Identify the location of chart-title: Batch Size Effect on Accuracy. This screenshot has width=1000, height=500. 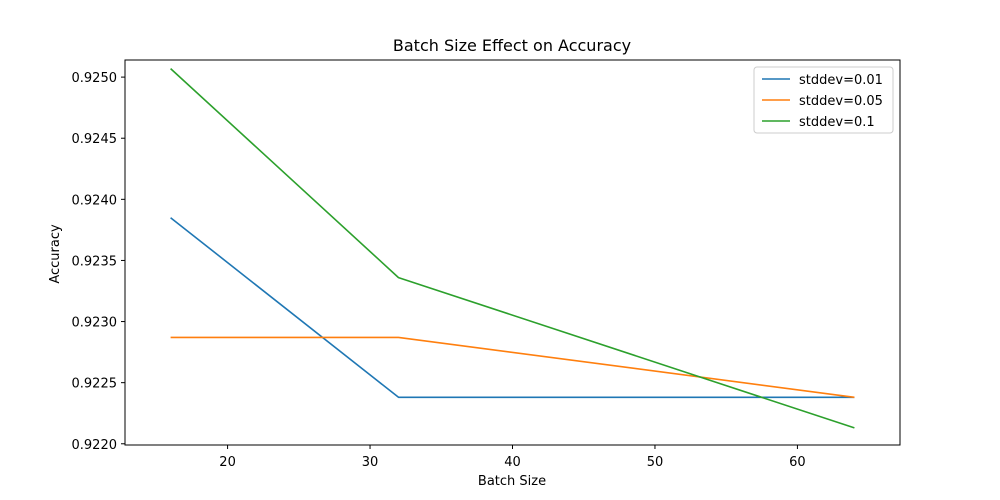
(512, 45).